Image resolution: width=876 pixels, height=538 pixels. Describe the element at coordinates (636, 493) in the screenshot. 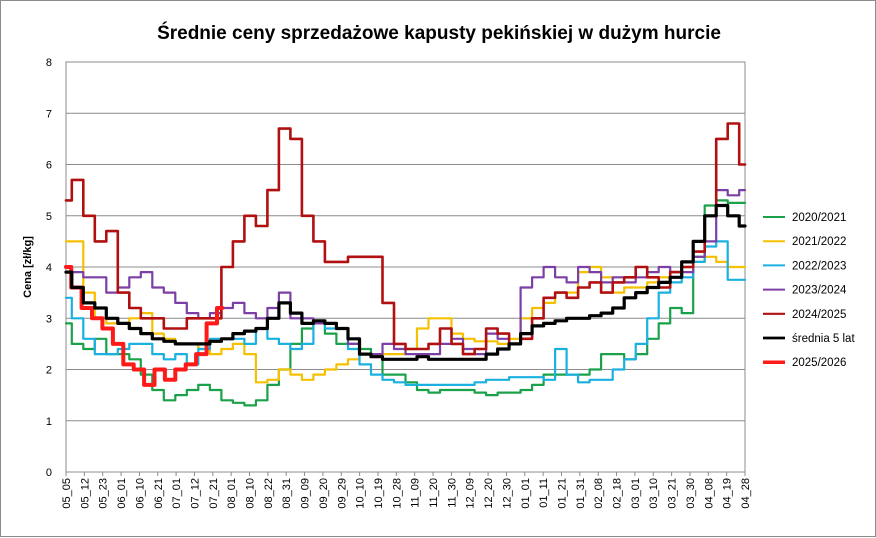

I see `x-tick-label: 03_01` at that location.